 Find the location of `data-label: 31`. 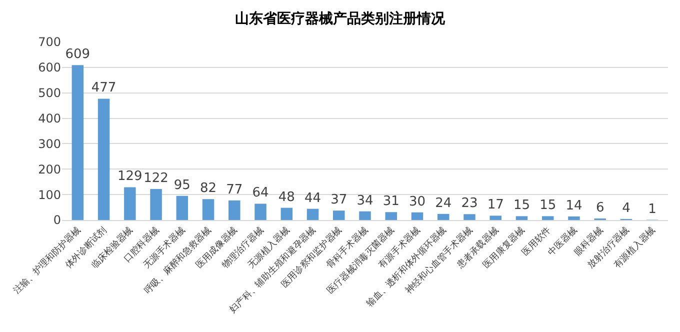

data-label: 31 is located at coordinates (391, 202).